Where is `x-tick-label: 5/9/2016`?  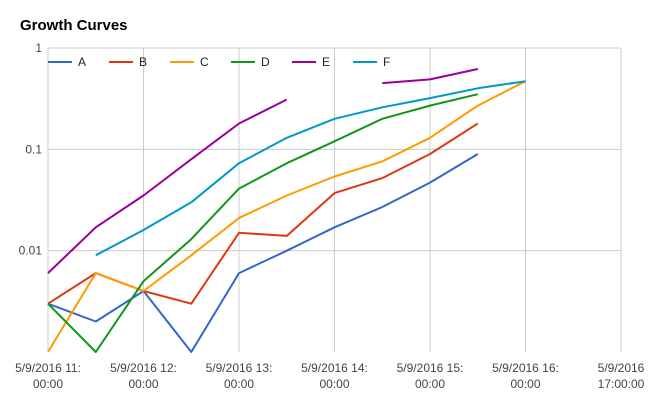
x-tick-label: 5/9/2016 is located at coordinates (621, 368).